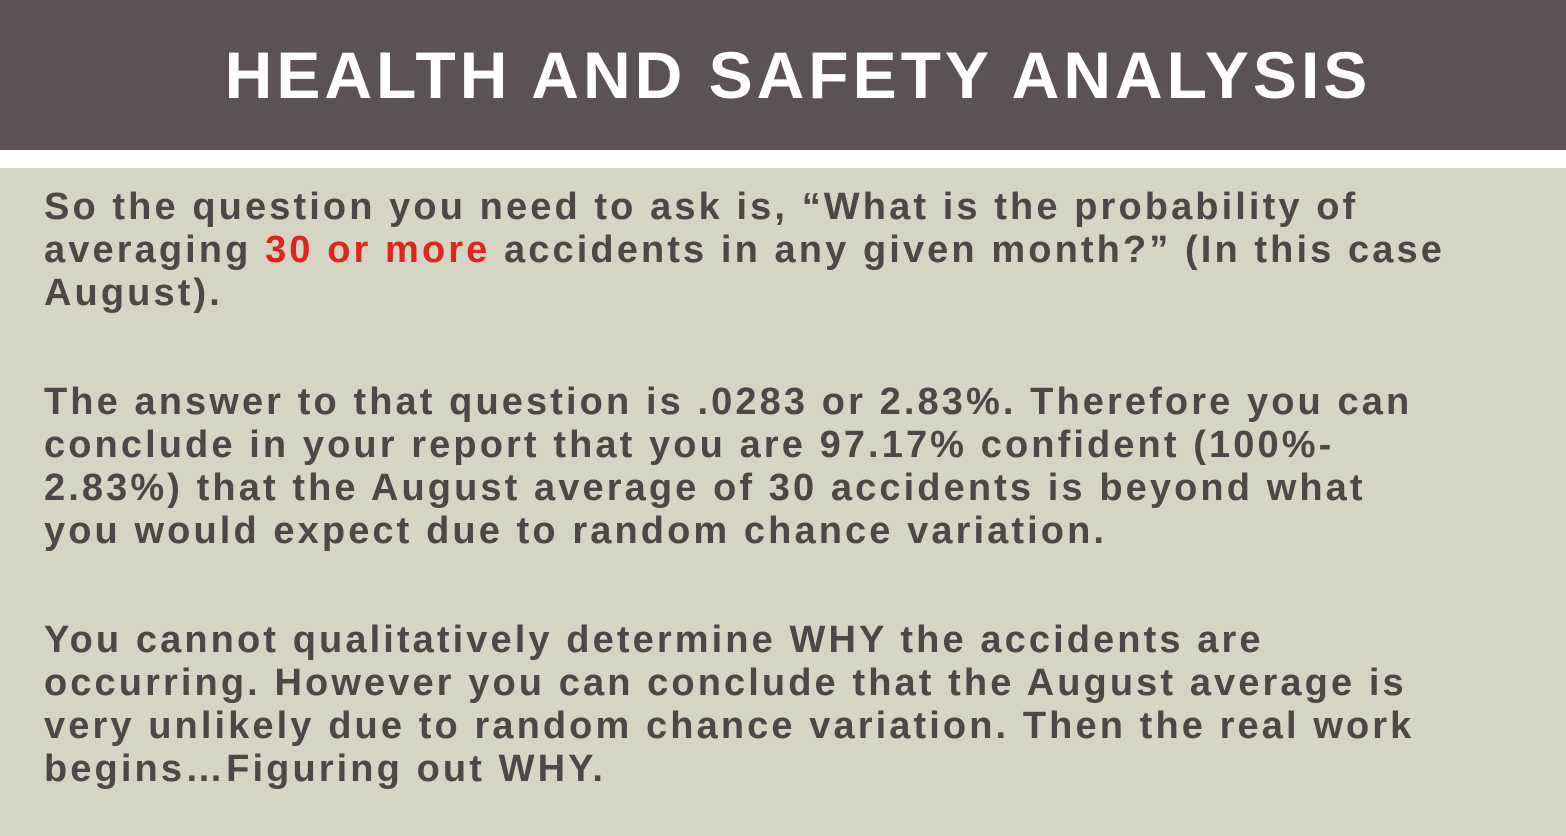  I want to click on paragraph-line: begins…Figuring out WHY., so click(325, 769).